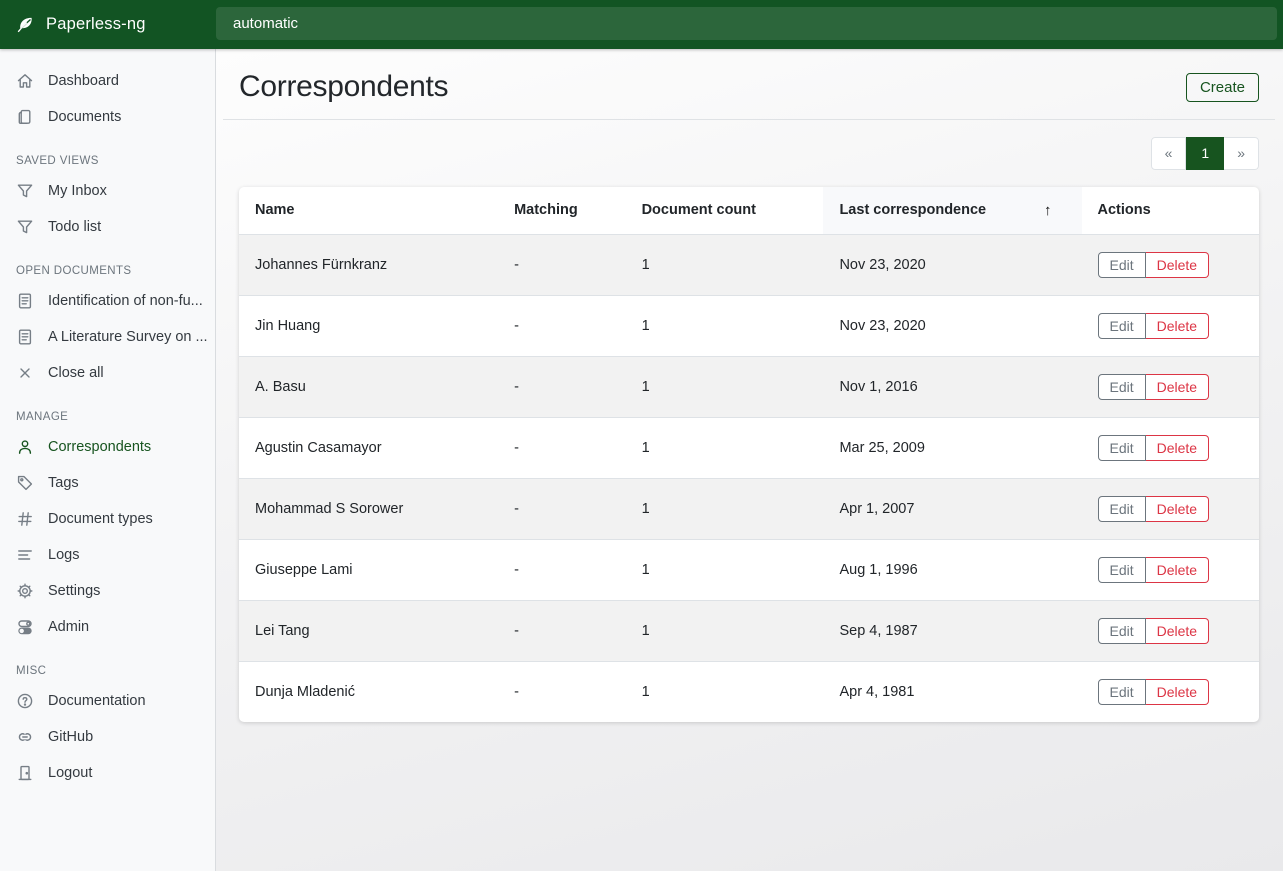 This screenshot has width=1283, height=871. What do you see at coordinates (25, 519) in the screenshot?
I see `hash-icon` at bounding box center [25, 519].